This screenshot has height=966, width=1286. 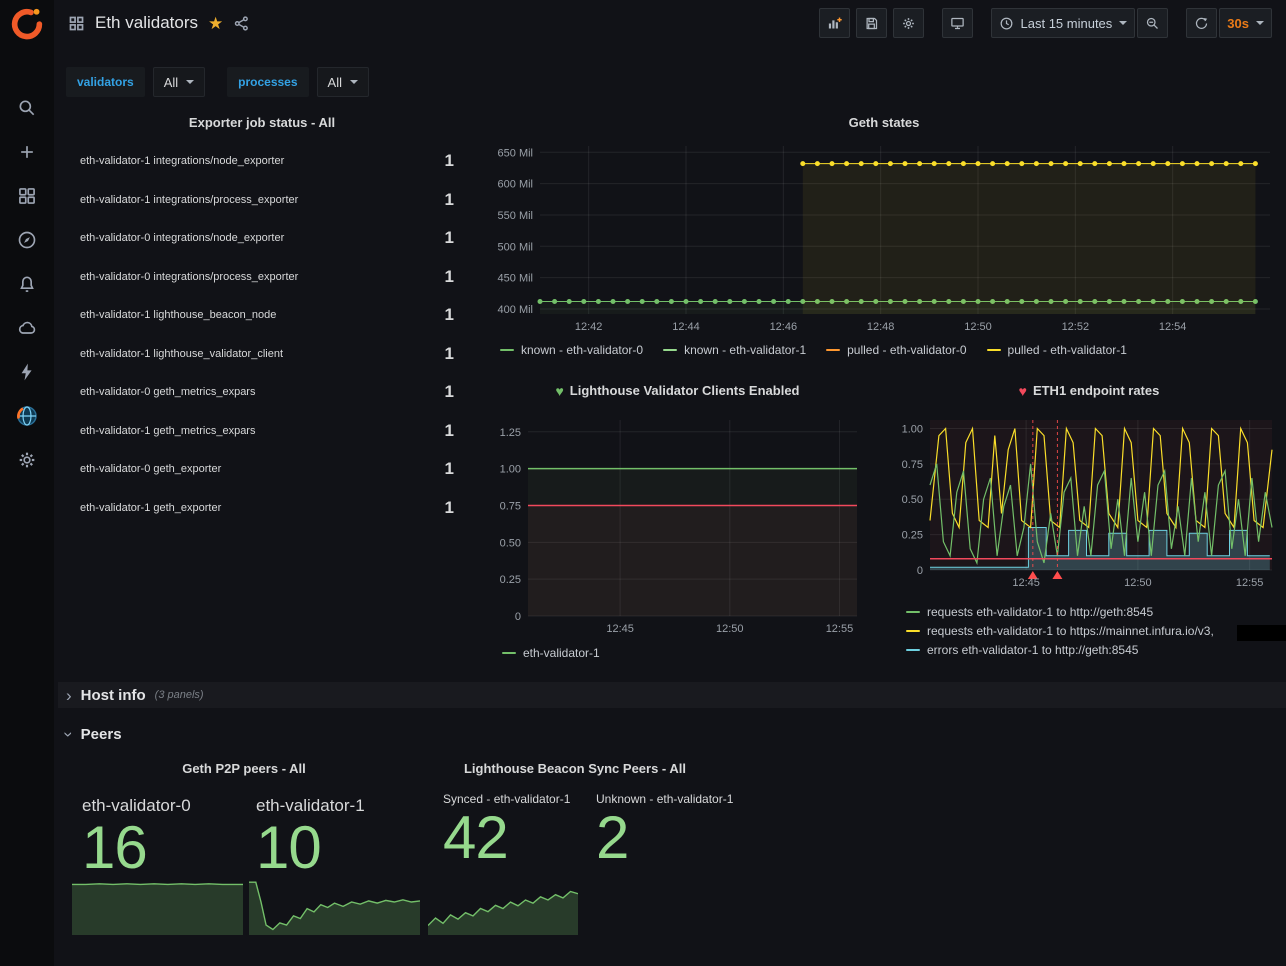 What do you see at coordinates (1173, 327) in the screenshot?
I see `svg-text: 12:54` at bounding box center [1173, 327].